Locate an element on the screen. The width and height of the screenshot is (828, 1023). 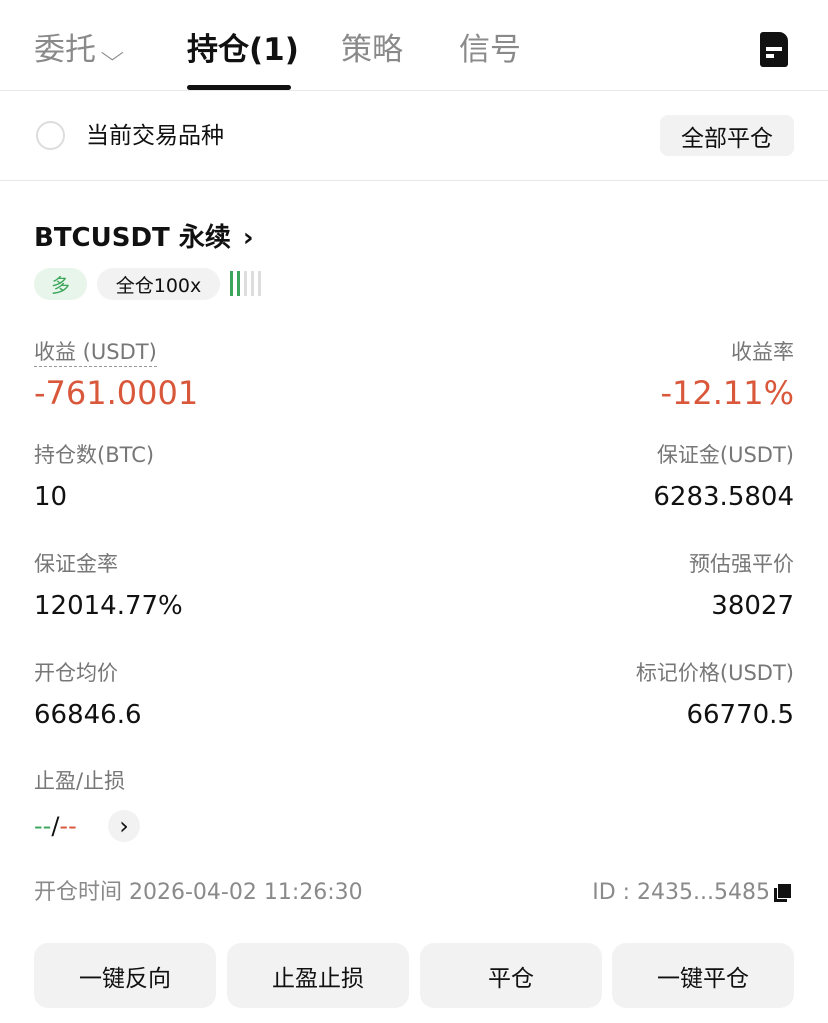
mark-price-value: 66770.5 is located at coordinates (740, 715).